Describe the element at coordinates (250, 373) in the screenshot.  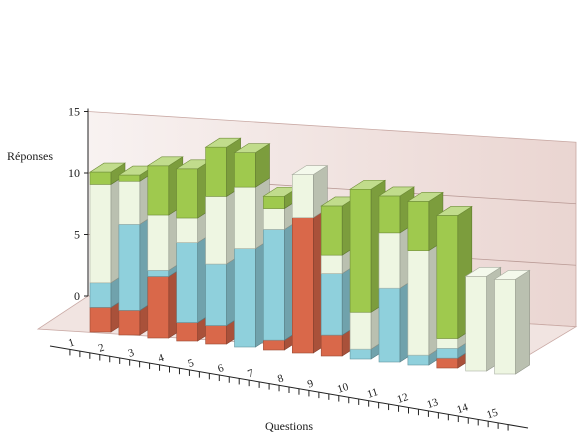
I see `x-tick-label: 7` at that location.